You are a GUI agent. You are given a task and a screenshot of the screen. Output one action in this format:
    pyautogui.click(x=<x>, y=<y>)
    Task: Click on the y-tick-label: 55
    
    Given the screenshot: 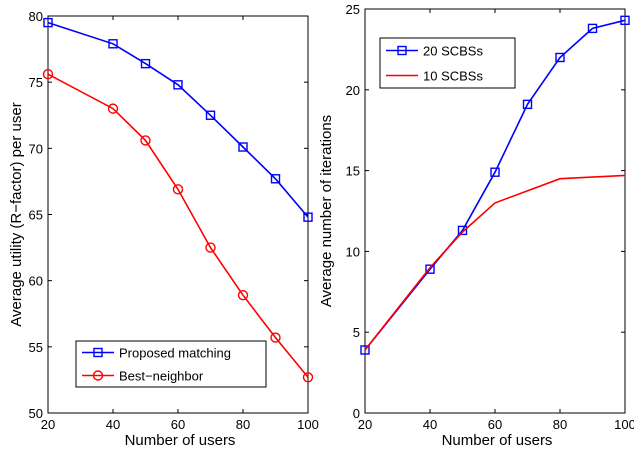 What is the action you would take?
    pyautogui.click(x=36, y=347)
    